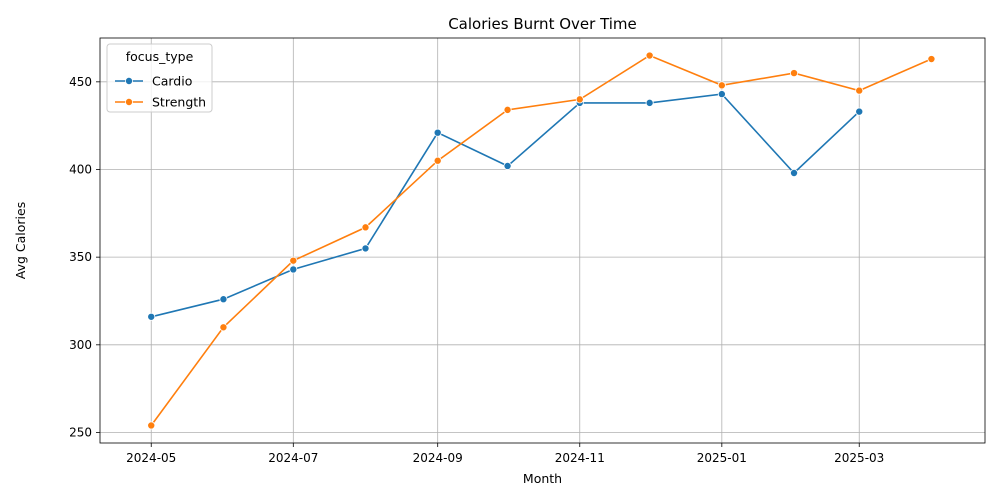 The height and width of the screenshot is (500, 1000). What do you see at coordinates (129, 81) in the screenshot?
I see `legend-marker-cardio` at bounding box center [129, 81].